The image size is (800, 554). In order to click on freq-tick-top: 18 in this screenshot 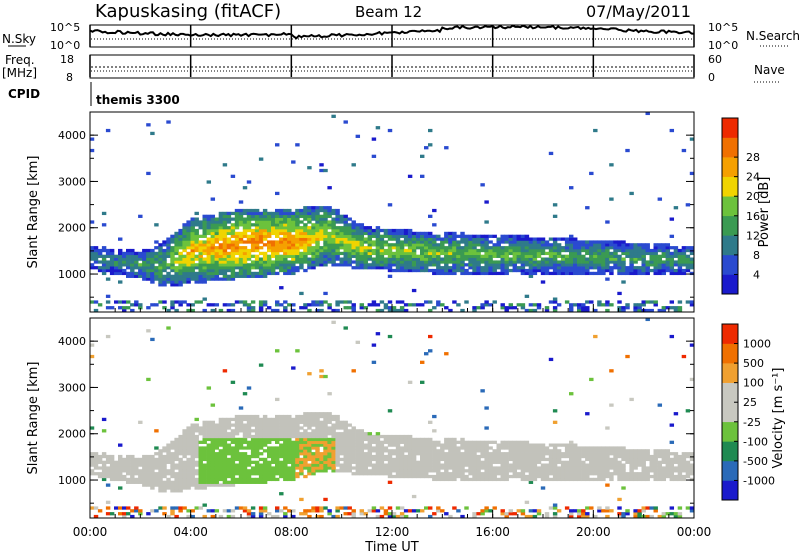, I will do `click(67, 59)`.